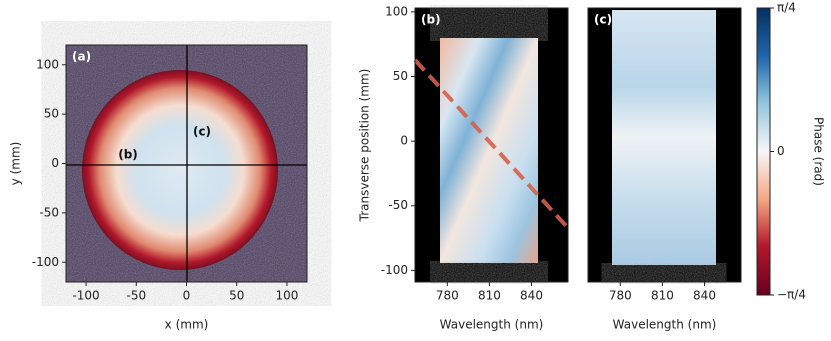 The height and width of the screenshot is (341, 831). I want to click on panel-label: (c), so click(603, 20).